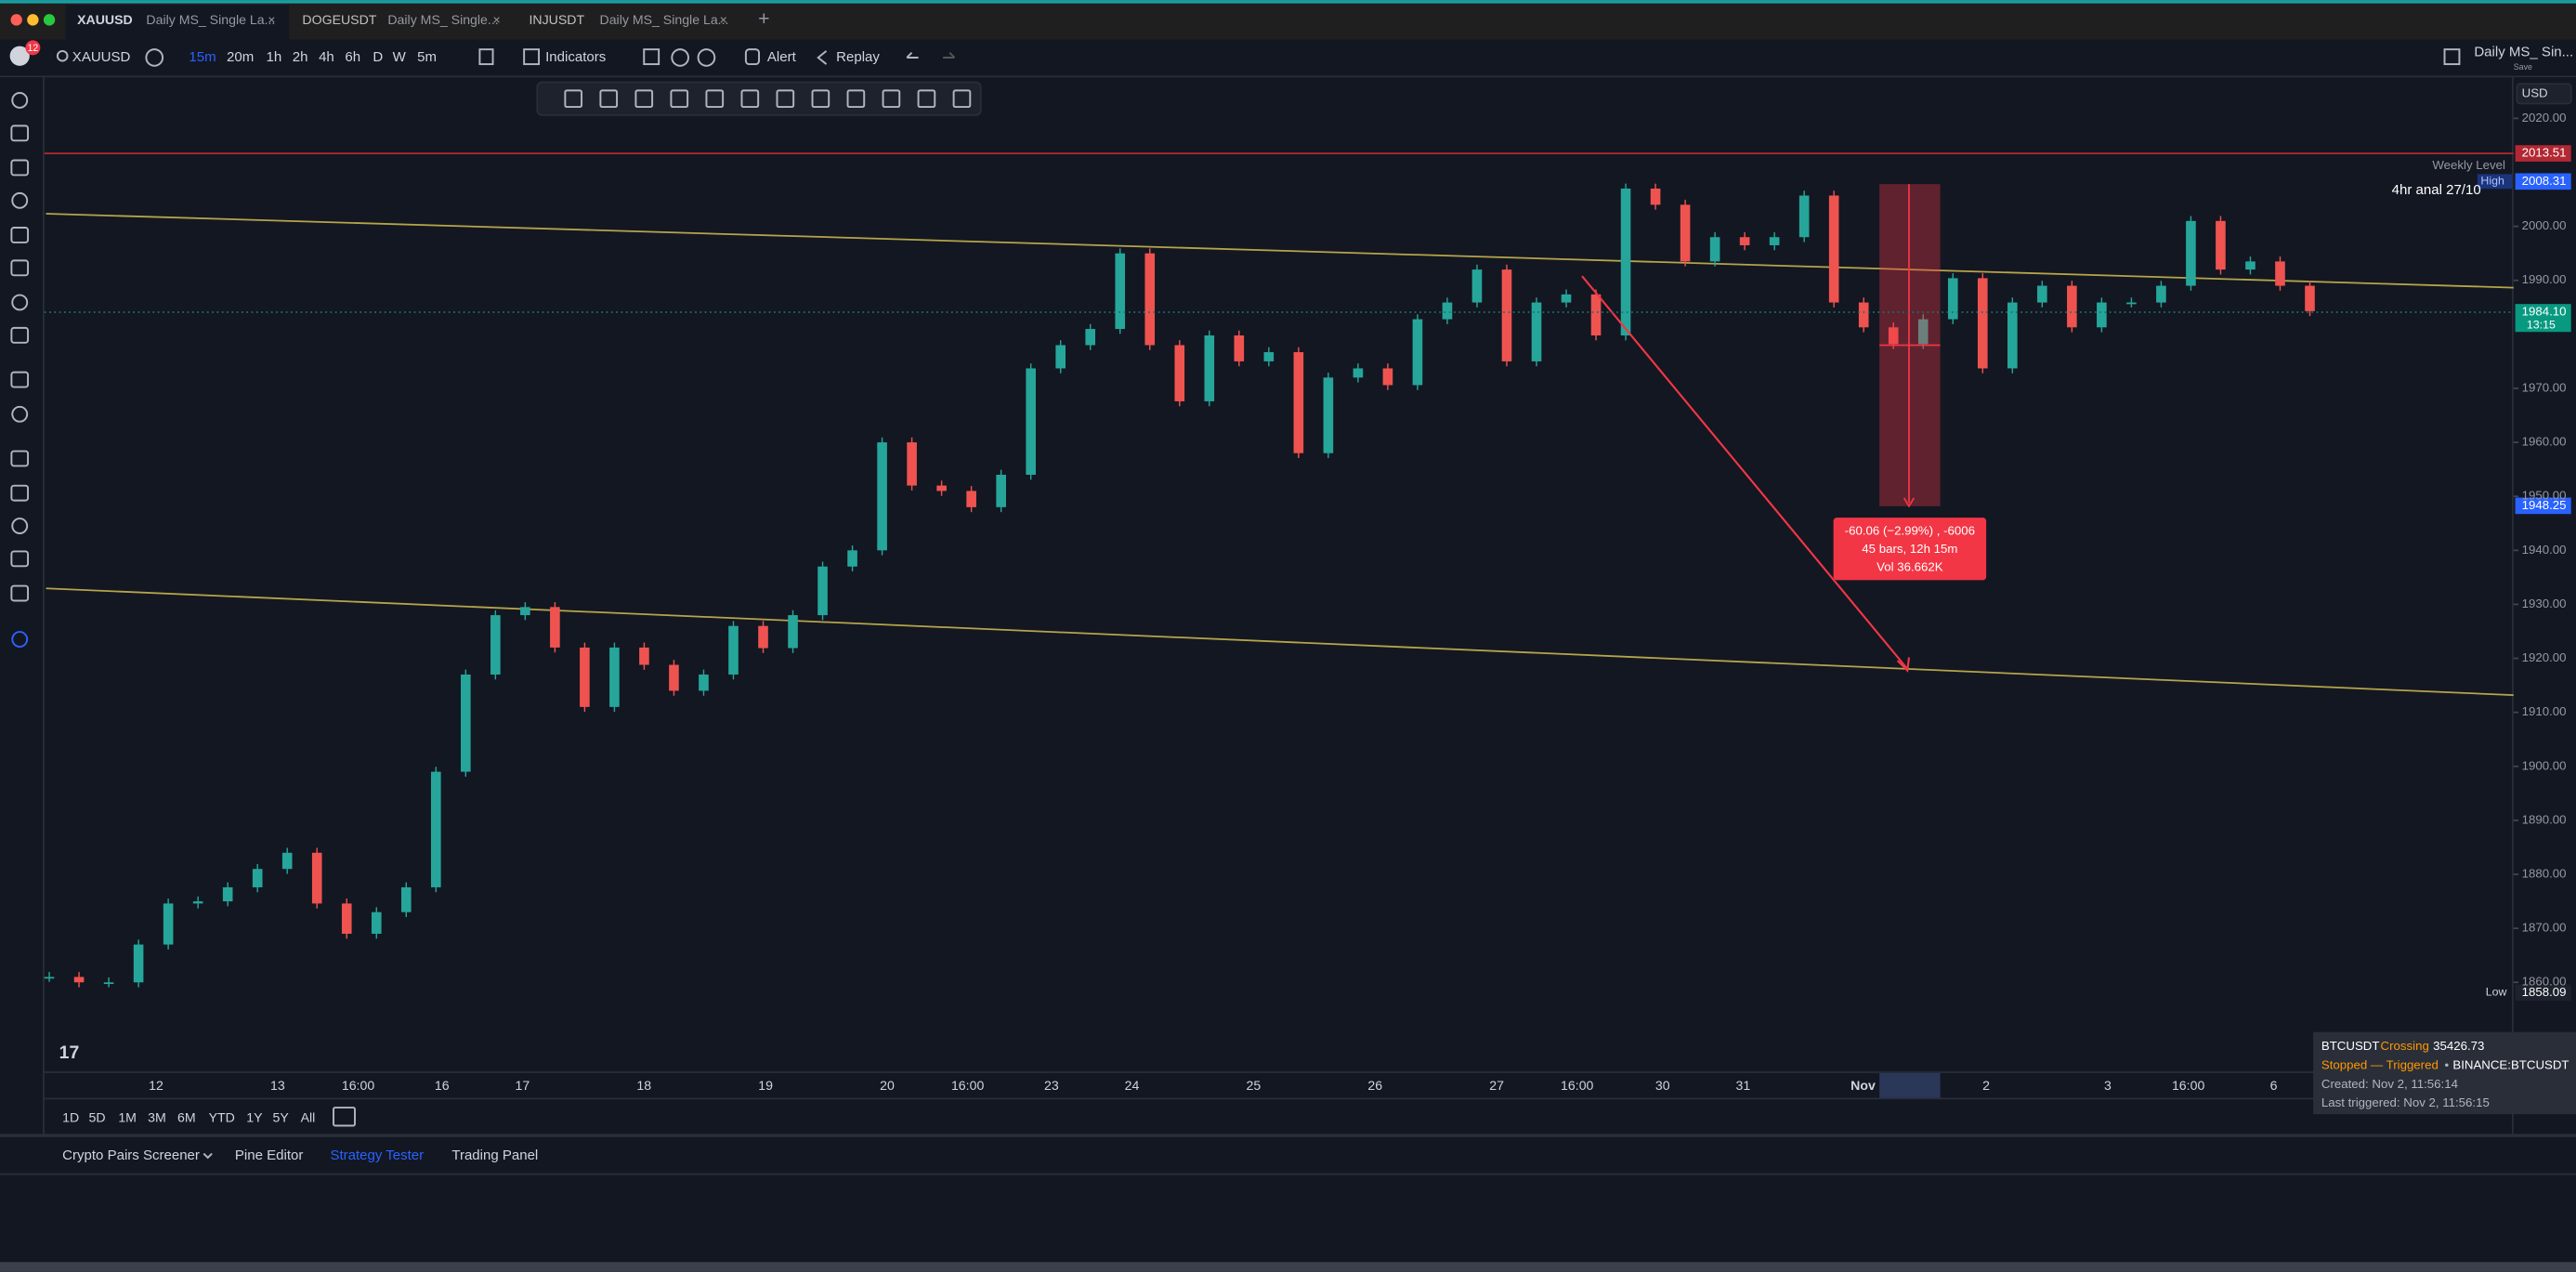 The width and height of the screenshot is (2576, 1272). Describe the element at coordinates (822, 57) in the screenshot. I see `replay-icon` at that location.